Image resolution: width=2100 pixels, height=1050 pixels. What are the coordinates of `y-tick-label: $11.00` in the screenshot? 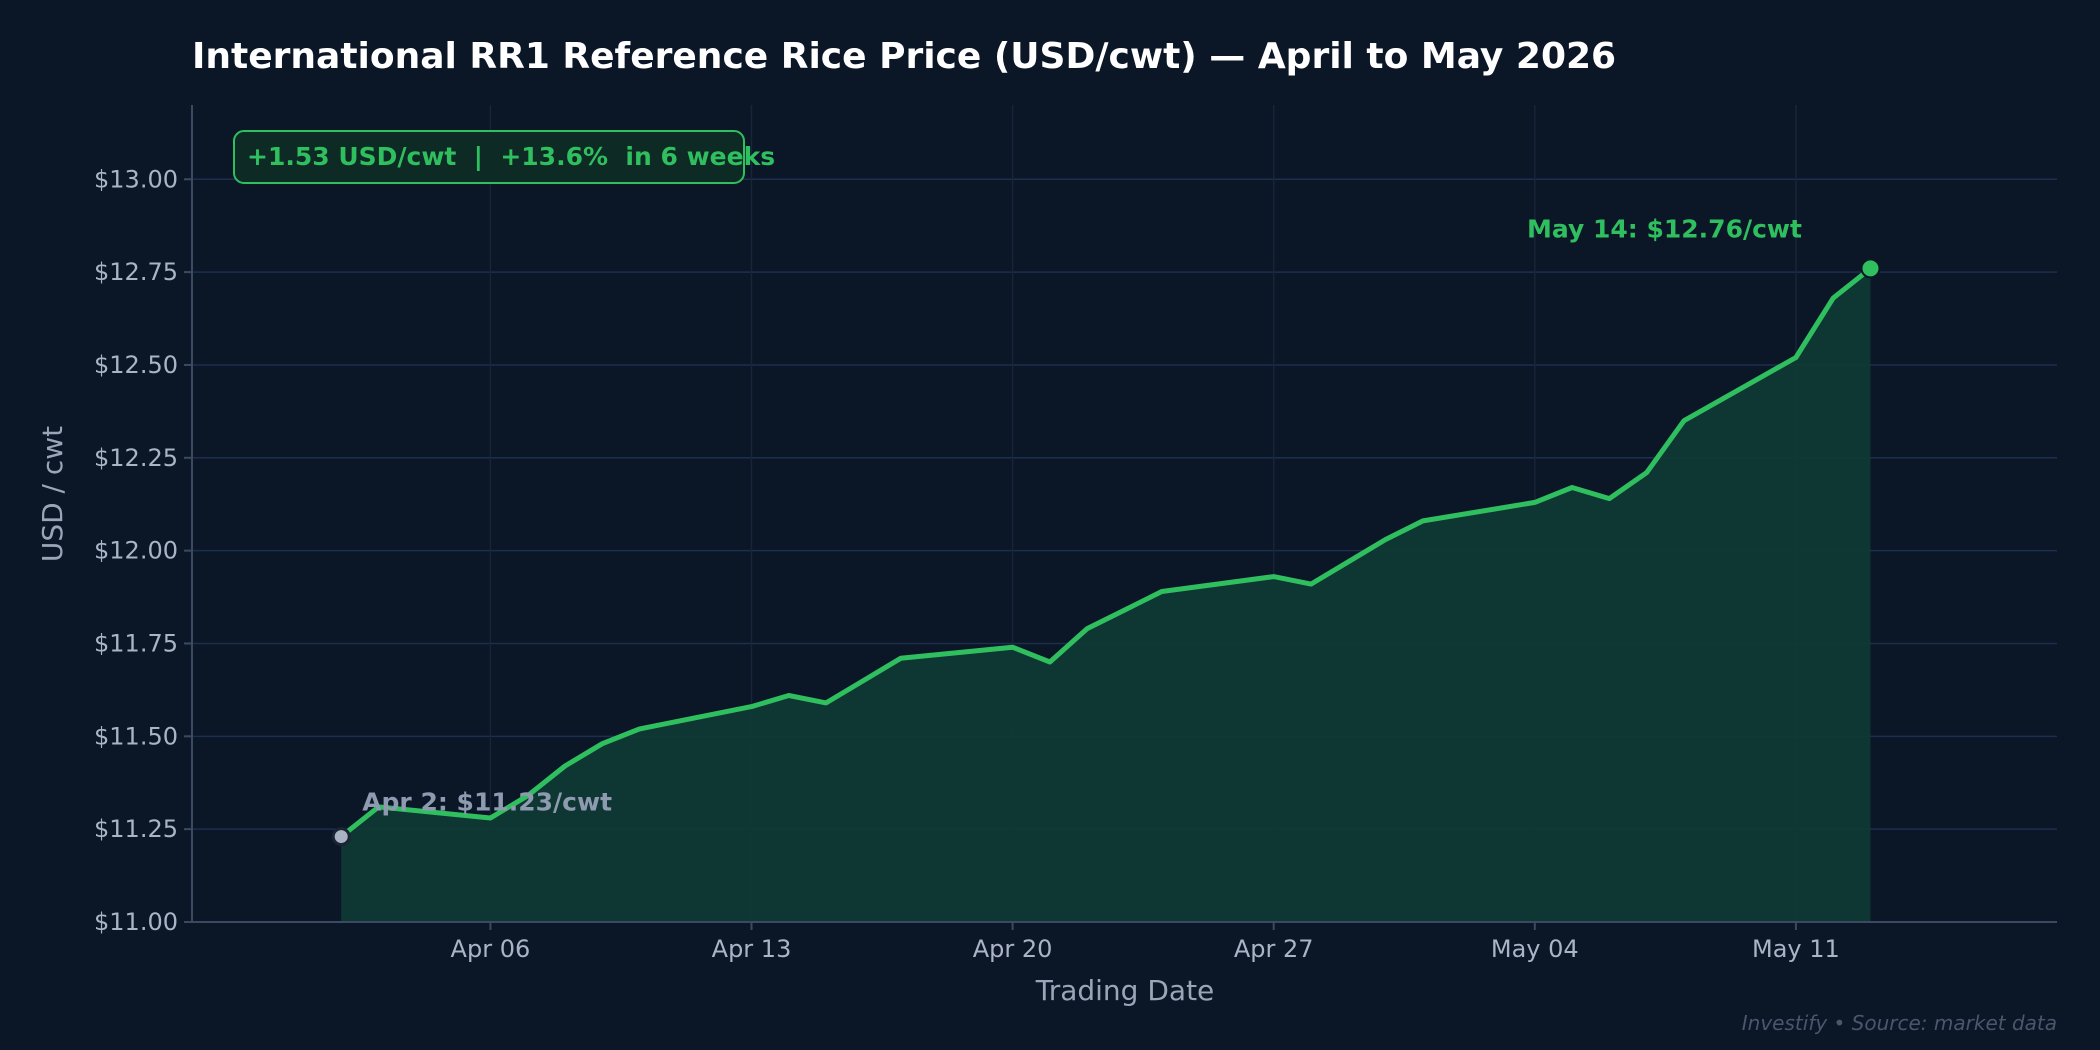 It's located at (136, 922).